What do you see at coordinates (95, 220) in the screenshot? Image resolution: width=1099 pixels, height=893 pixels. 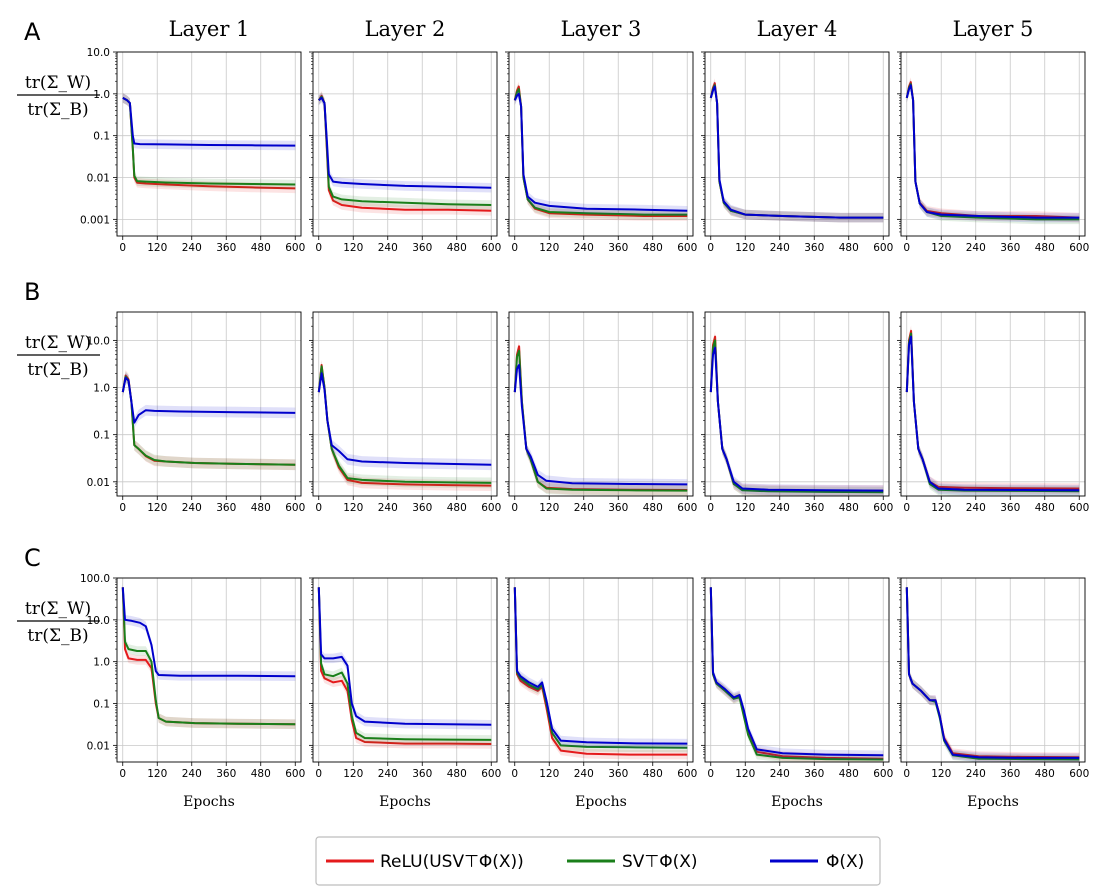 I see `y-tick-label: 0.001` at bounding box center [95, 220].